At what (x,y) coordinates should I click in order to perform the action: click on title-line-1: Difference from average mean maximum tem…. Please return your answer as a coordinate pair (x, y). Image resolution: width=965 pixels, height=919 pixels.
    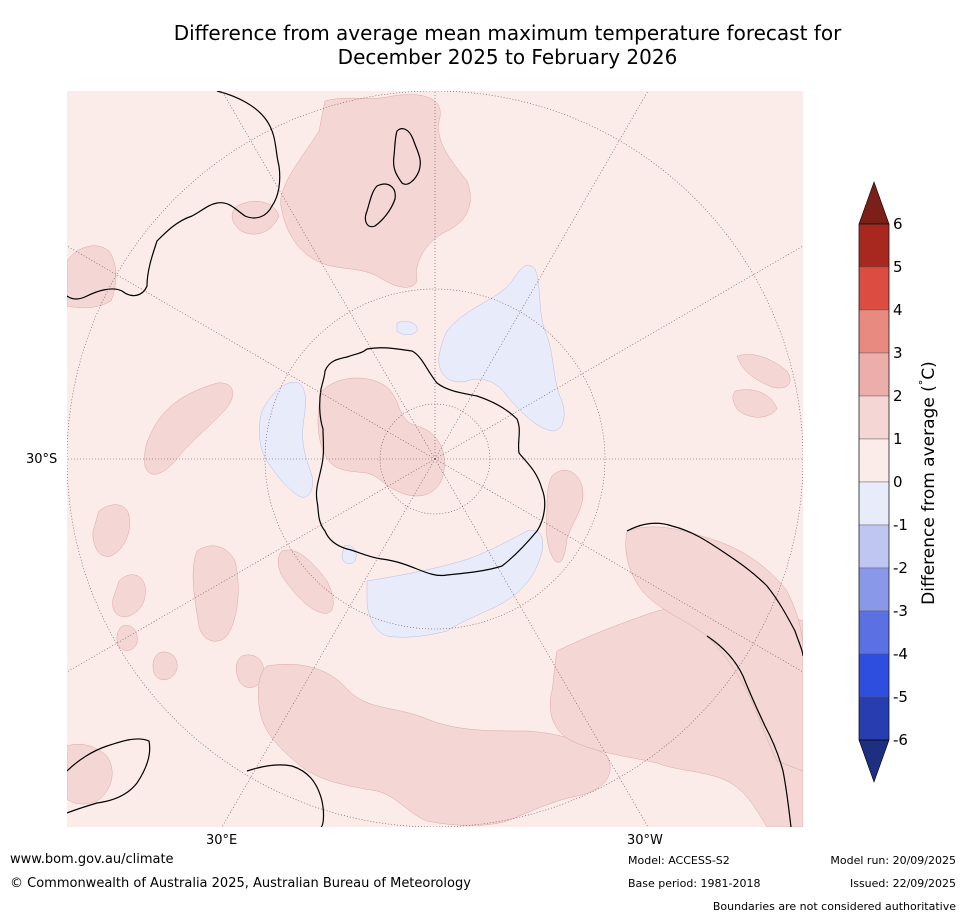
    Looking at the image, I should click on (507, 33).